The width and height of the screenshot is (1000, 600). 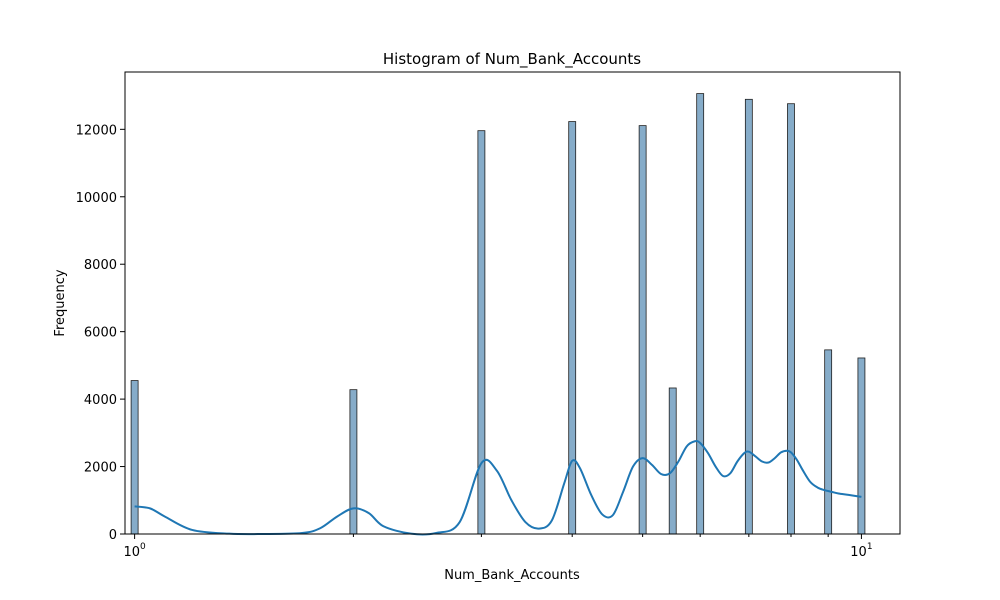 What do you see at coordinates (96, 198) in the screenshot?
I see `y-tick-label-5: 10000` at bounding box center [96, 198].